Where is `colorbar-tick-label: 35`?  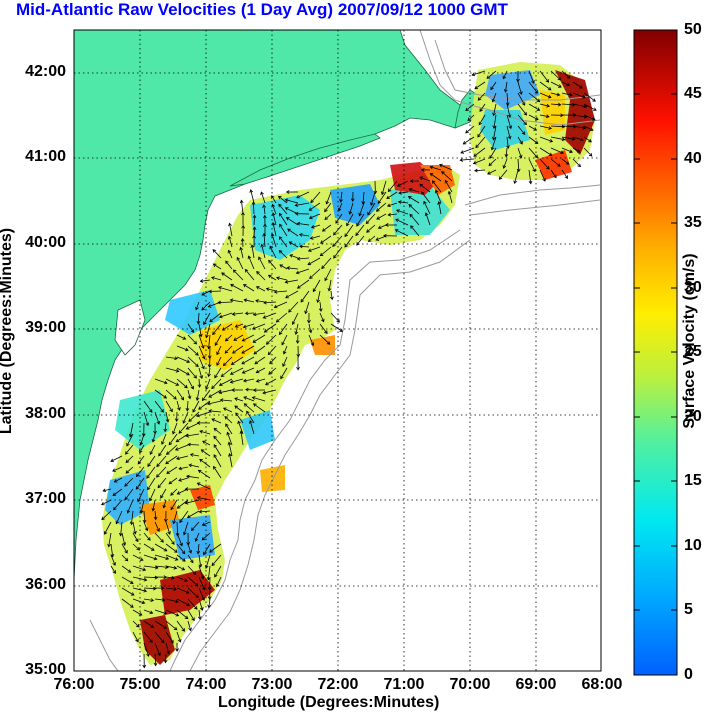
colorbar-tick-label: 35 is located at coordinates (693, 222).